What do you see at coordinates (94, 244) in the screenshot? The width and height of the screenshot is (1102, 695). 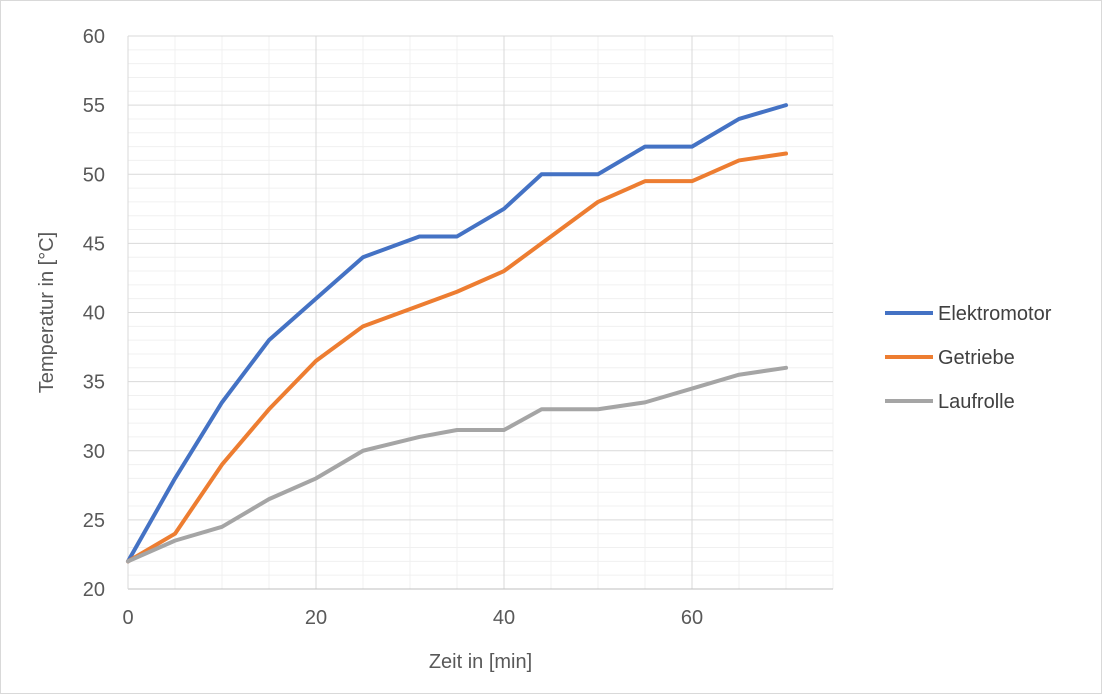 I see `y-tick-label: 45` at bounding box center [94, 244].